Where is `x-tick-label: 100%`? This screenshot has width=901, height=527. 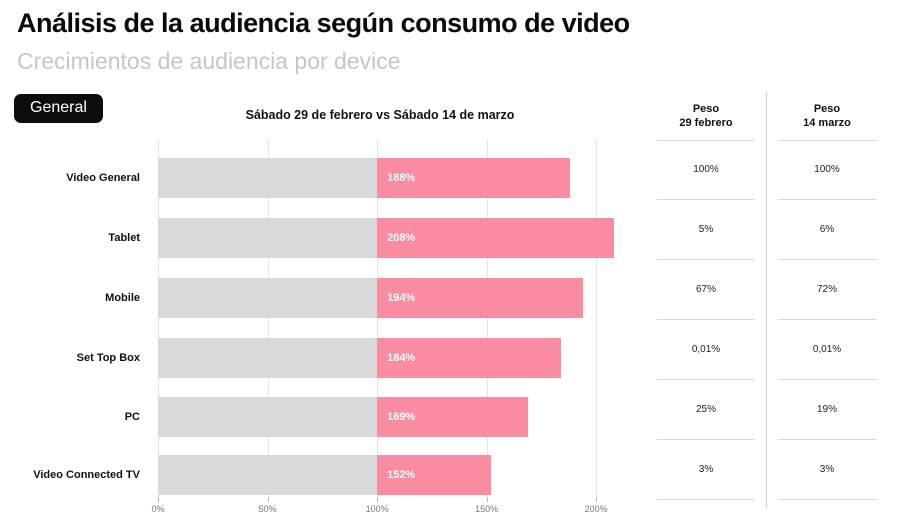 x-tick-label: 100% is located at coordinates (377, 509).